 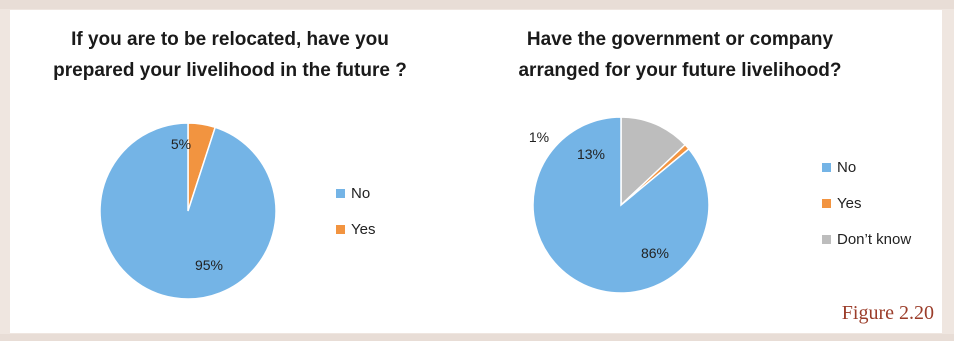 I want to click on chart-2-title-line-1: Have the government or company, so click(x=680, y=39).